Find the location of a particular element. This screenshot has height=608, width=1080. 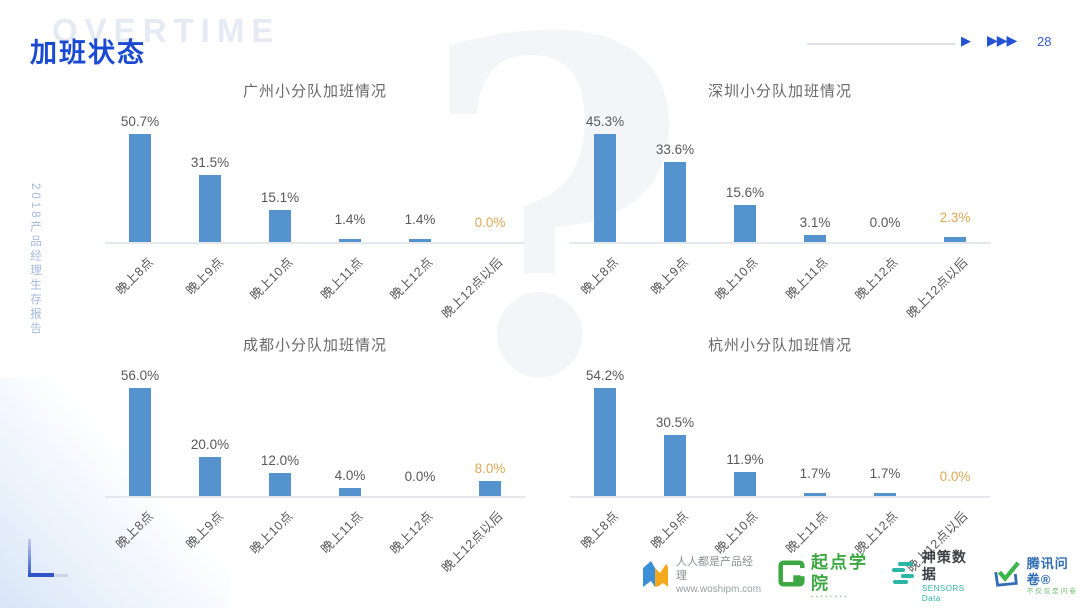

logo-tencent-wenjuan: 腾讯问卷® 不仅仅是问卷 is located at coordinates (1035, 576).